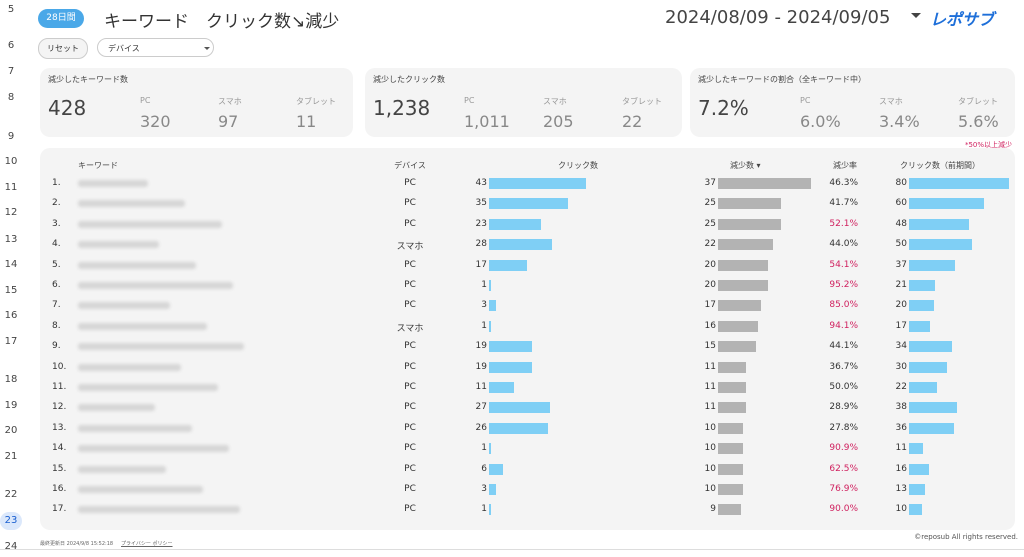 This screenshot has width=1024, height=557. I want to click on rate: 95.2%, so click(843, 285).